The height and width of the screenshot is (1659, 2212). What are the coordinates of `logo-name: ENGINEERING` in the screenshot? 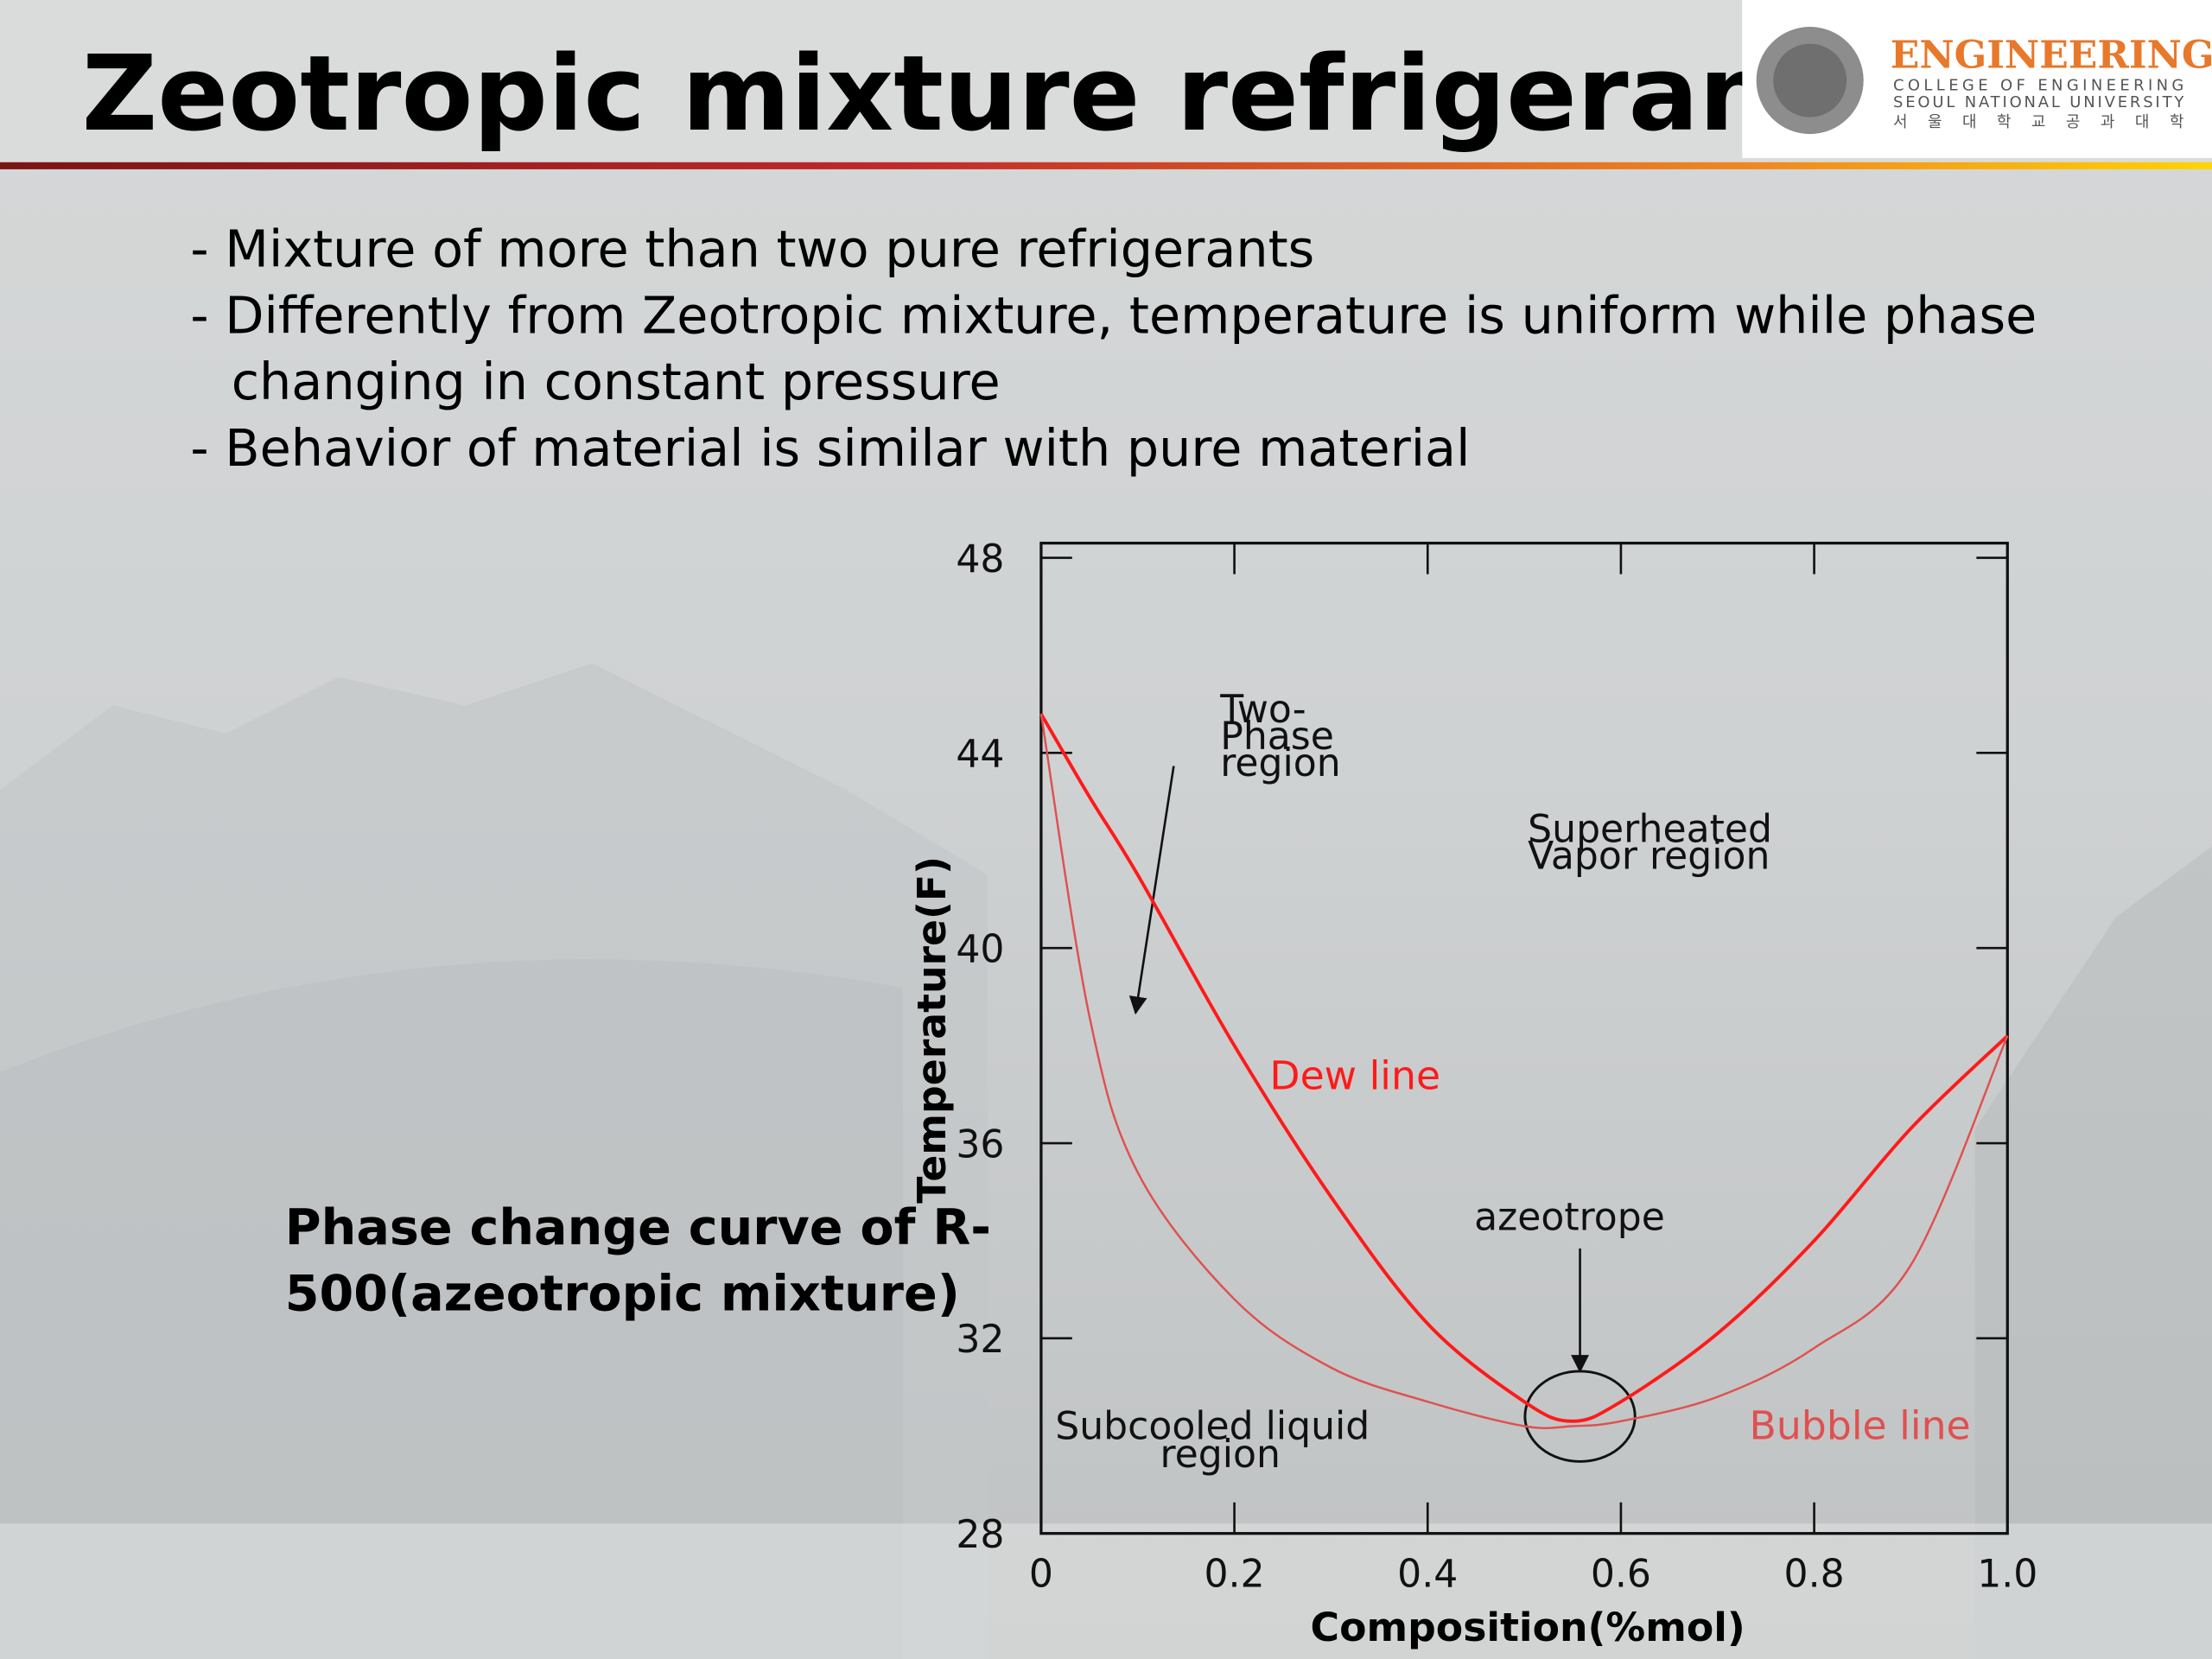 It's located at (2051, 55).